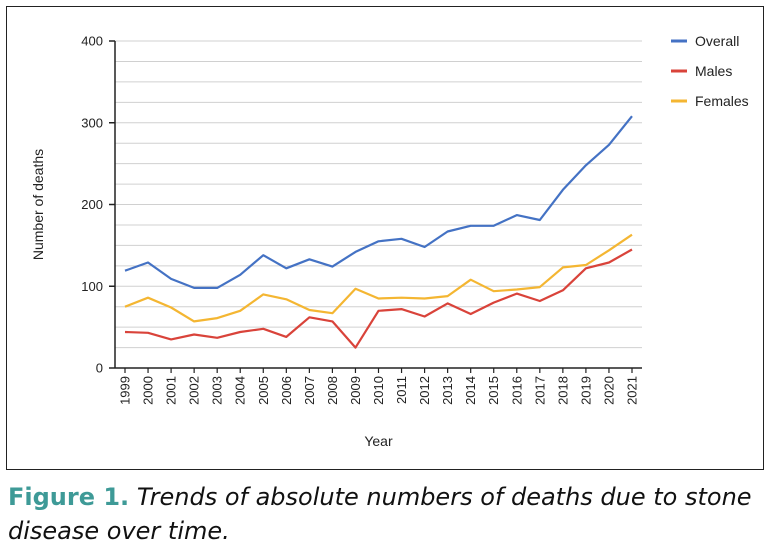 Image resolution: width=772 pixels, height=556 pixels. What do you see at coordinates (92, 122) in the screenshot?
I see `y-tick-label: 300` at bounding box center [92, 122].